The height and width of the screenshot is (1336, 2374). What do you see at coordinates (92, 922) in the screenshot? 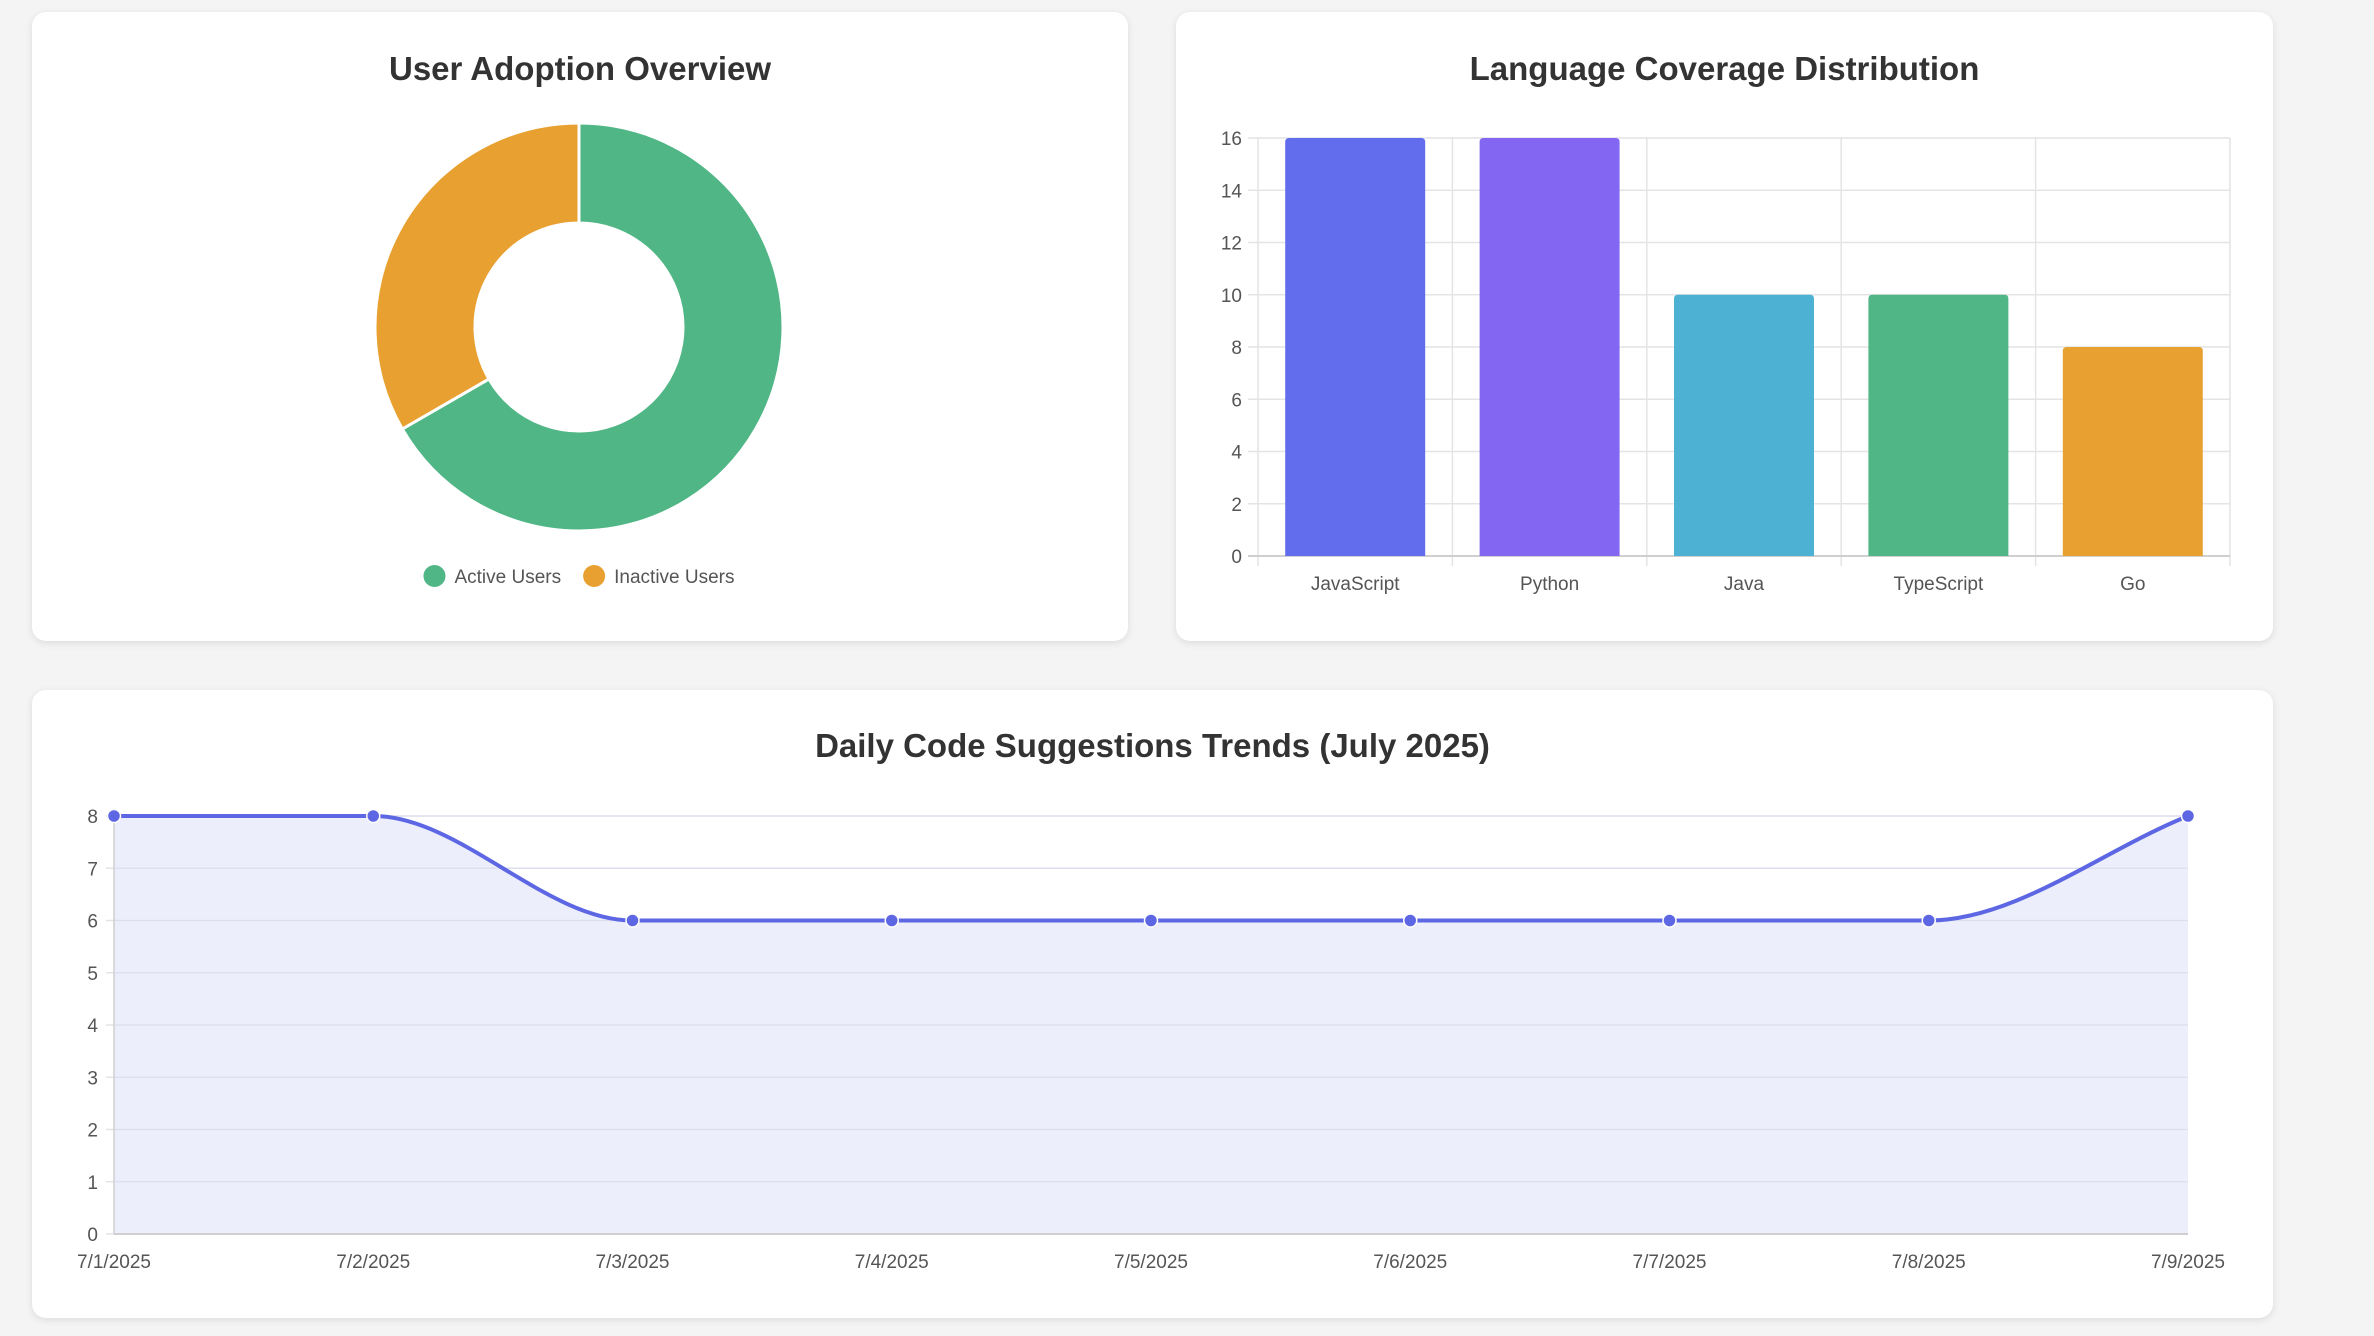
I see `line-y-tick-label: 6` at bounding box center [92, 922].